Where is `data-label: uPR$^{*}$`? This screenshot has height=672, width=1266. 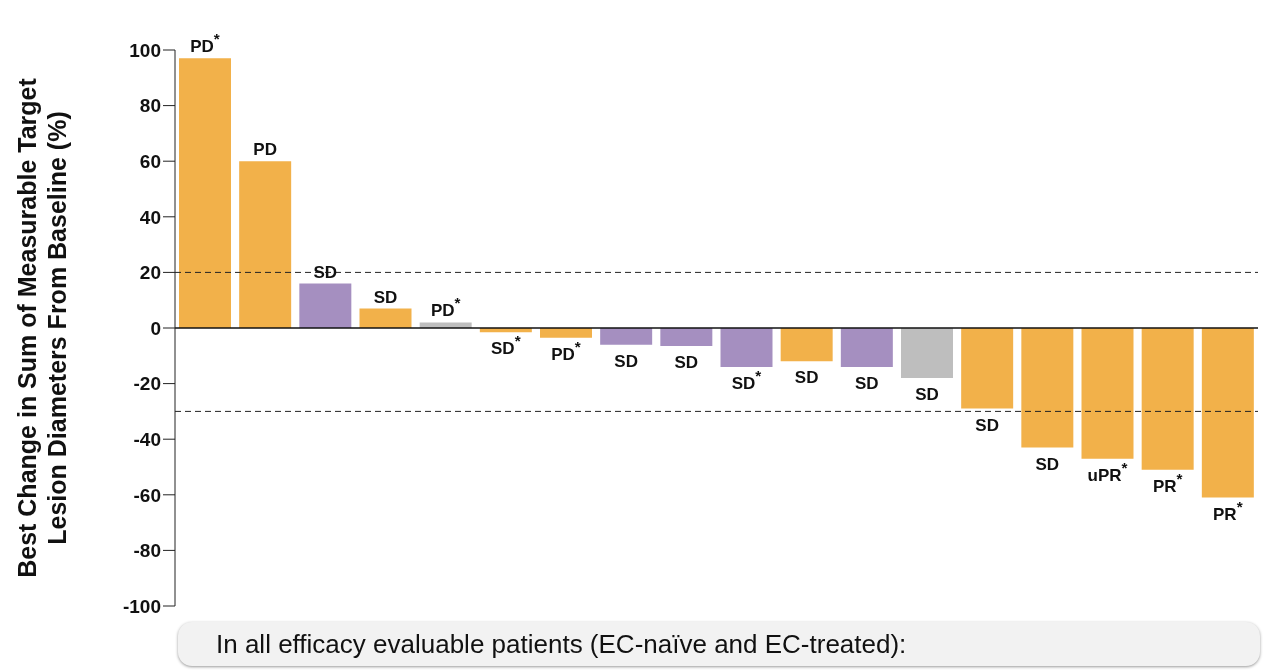 data-label: uPR$^{*}$ is located at coordinates (1107, 471).